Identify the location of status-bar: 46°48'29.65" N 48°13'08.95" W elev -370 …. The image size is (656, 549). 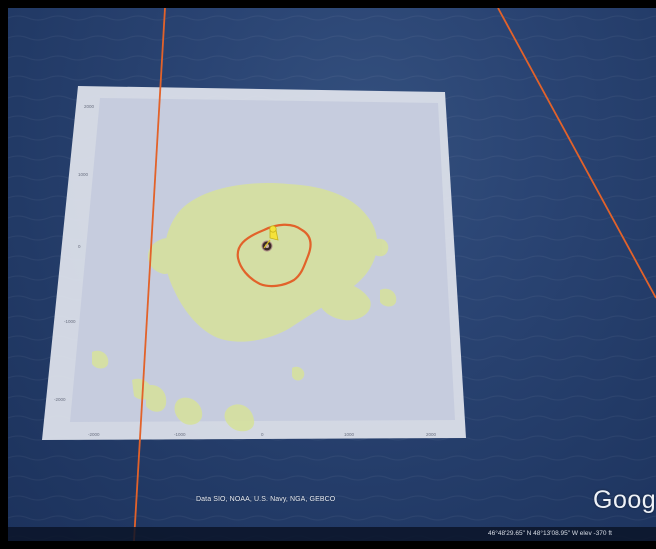
(332, 534).